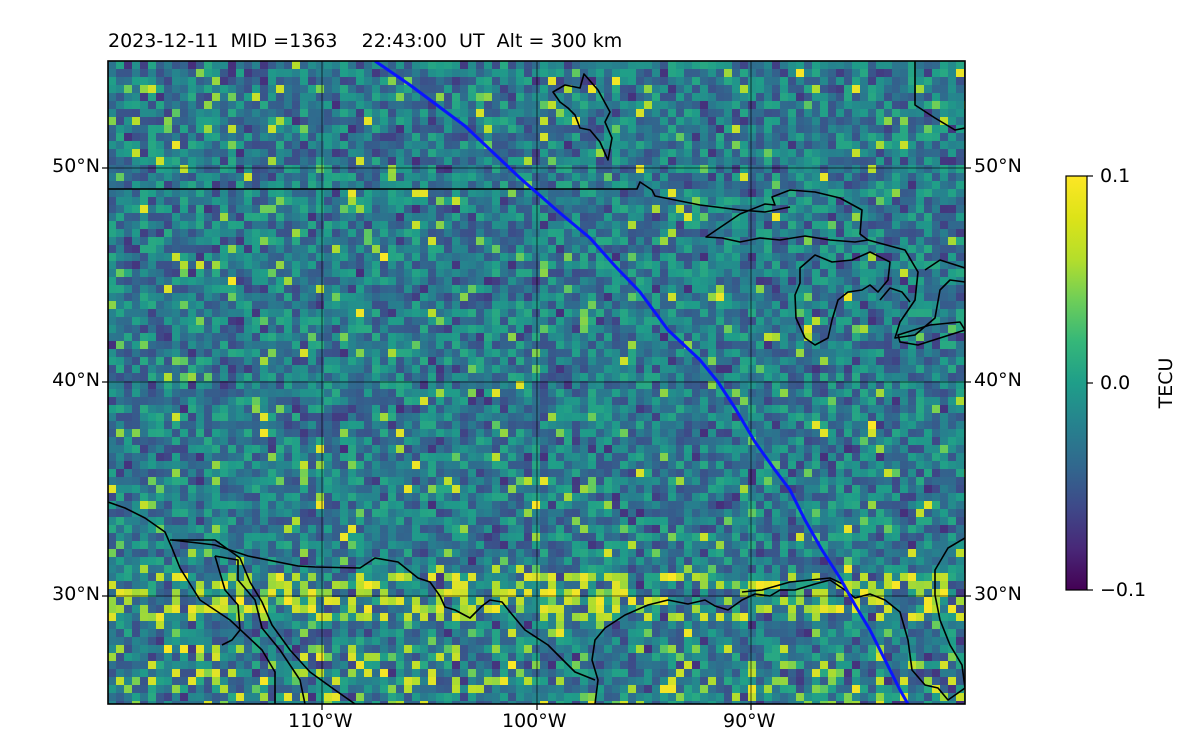  Describe the element at coordinates (76, 380) in the screenshot. I see `lat-label-left-40: 40°N` at that location.